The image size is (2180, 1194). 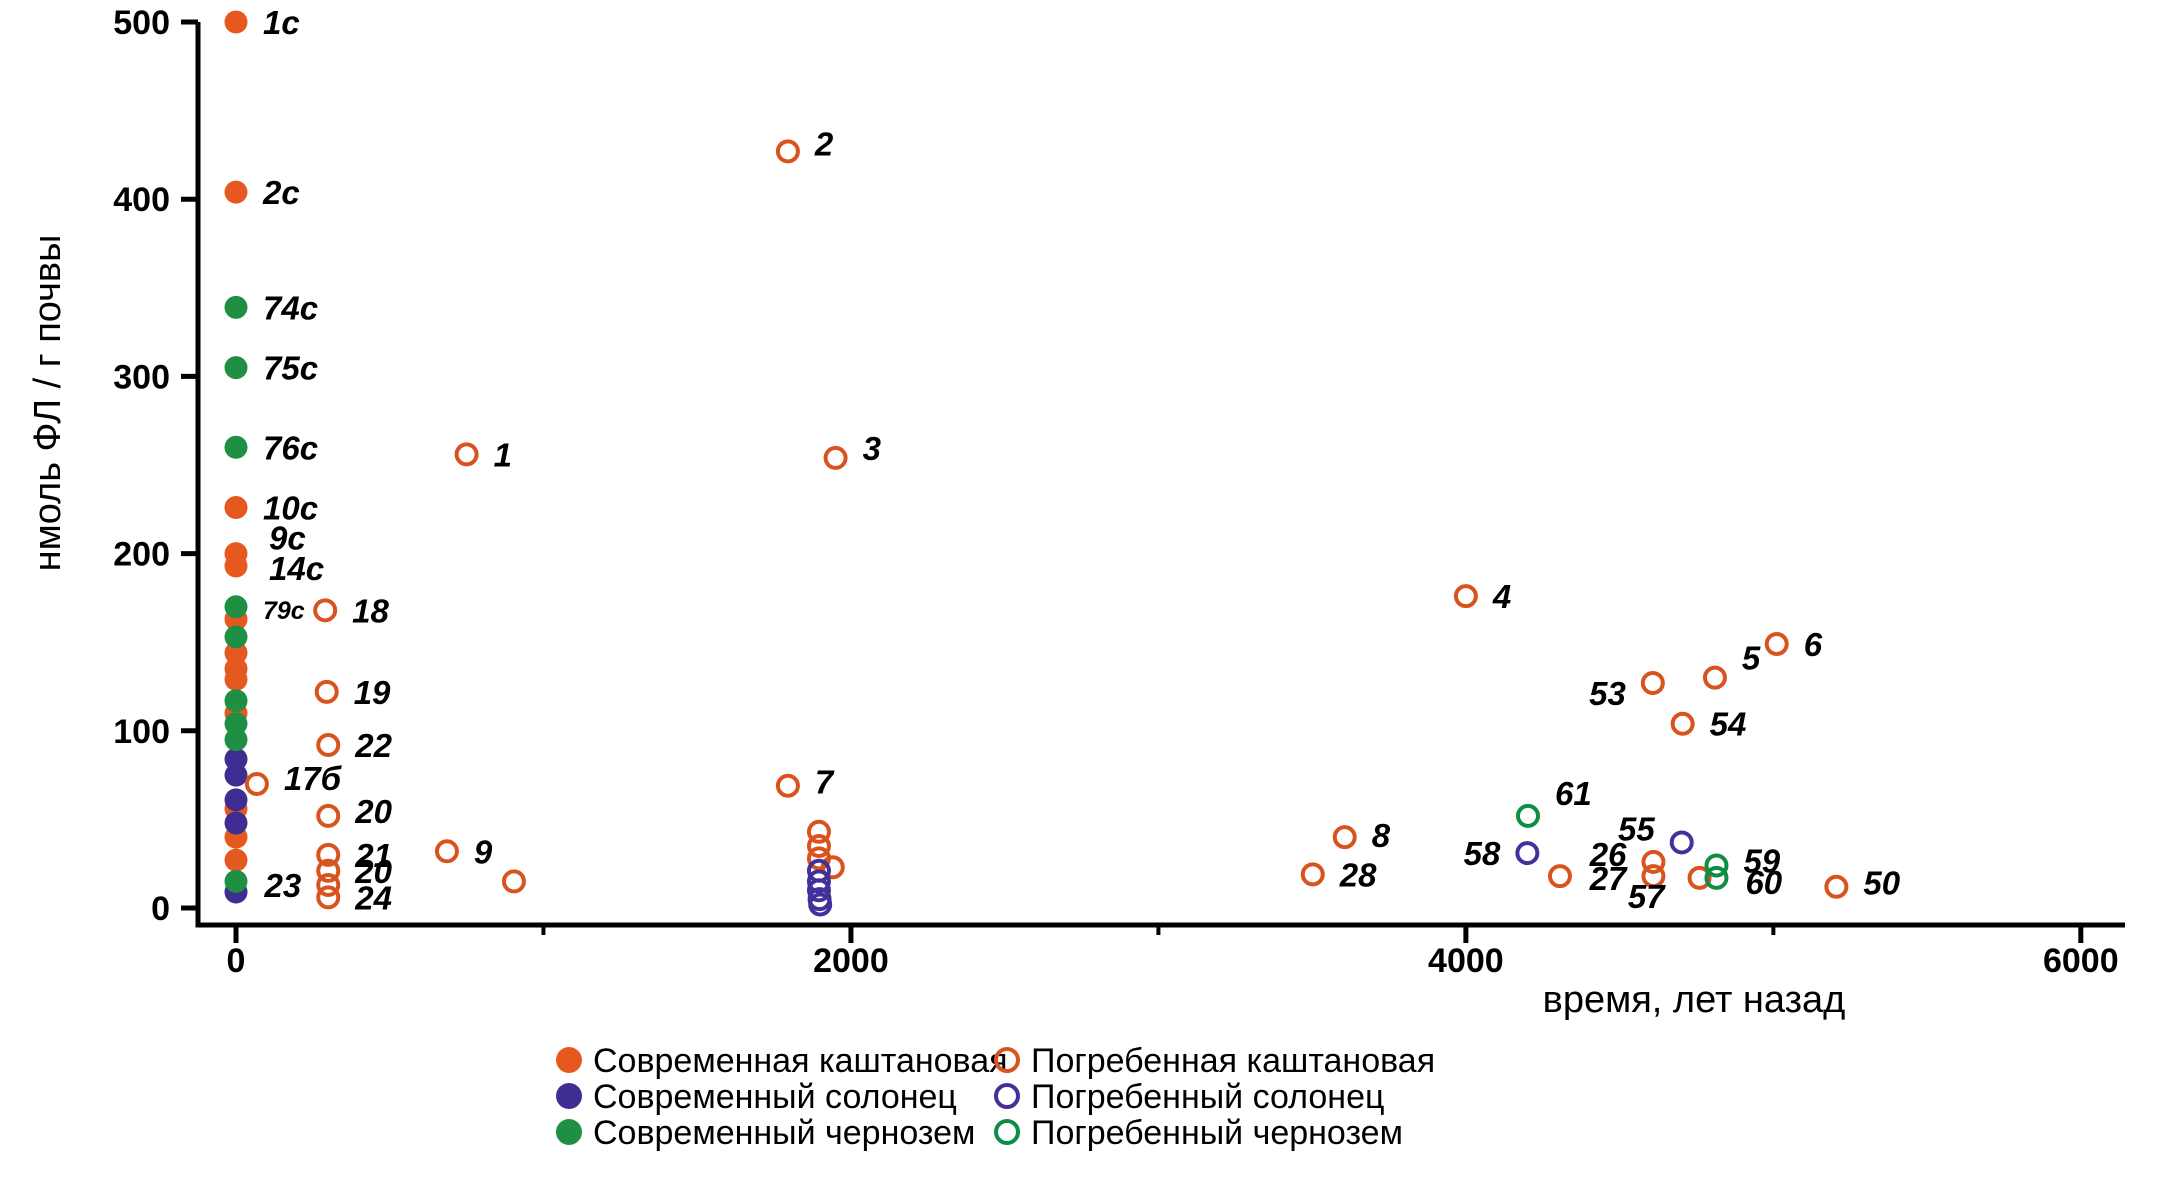 I want to click on point-label: 8, so click(x=1381, y=835).